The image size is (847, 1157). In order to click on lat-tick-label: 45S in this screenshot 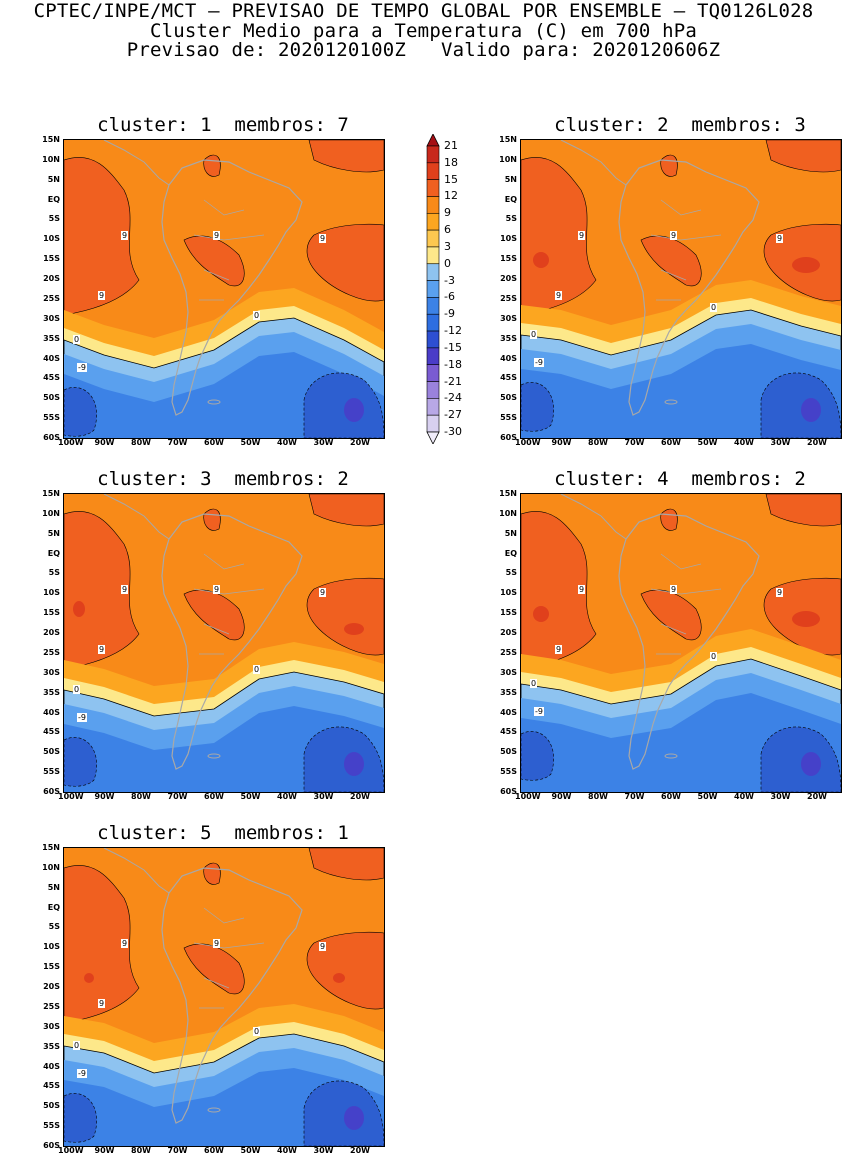, I will do `click(51, 1086)`.